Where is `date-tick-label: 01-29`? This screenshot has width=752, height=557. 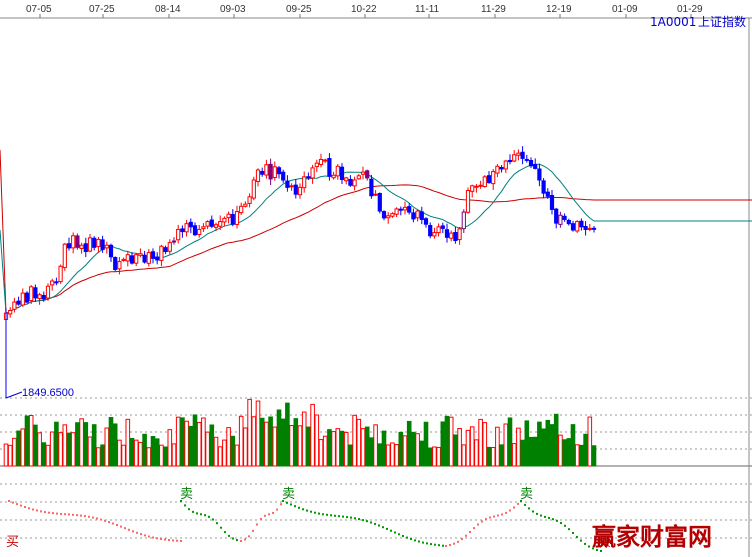 date-tick-label: 01-29 is located at coordinates (690, 9).